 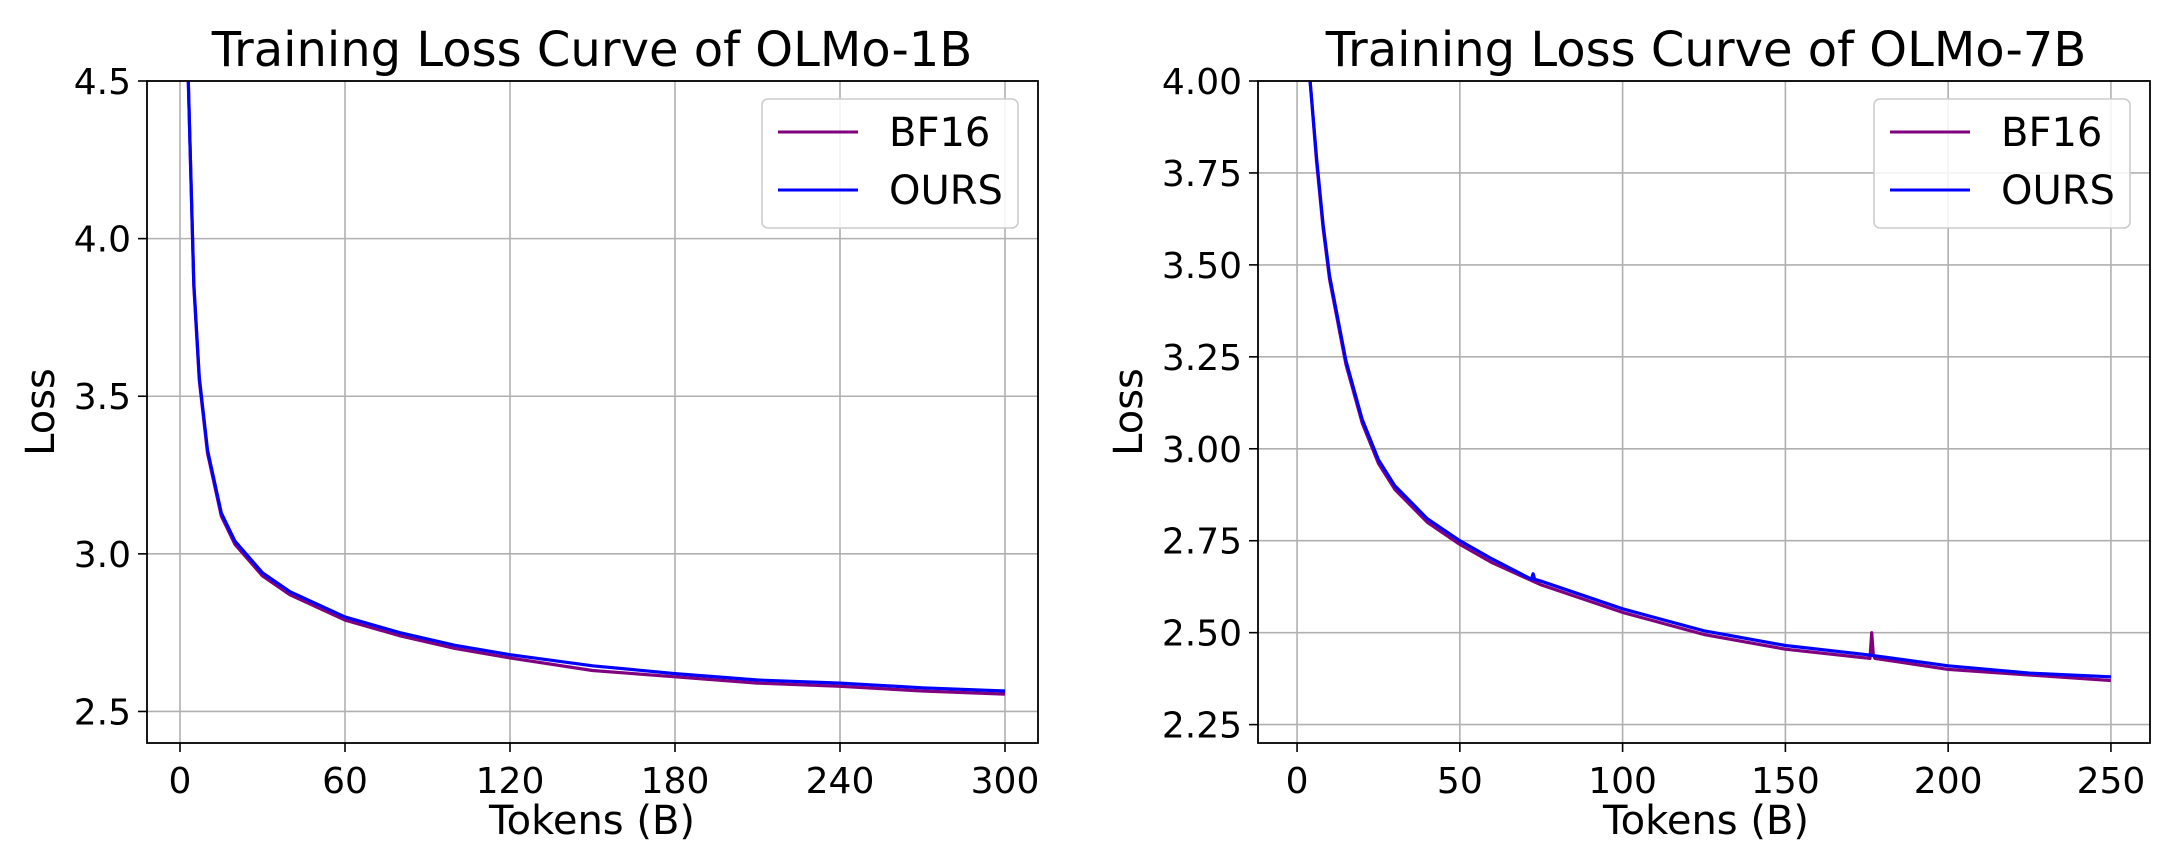 I want to click on x-tick-label: 250, so click(x=2111, y=781).